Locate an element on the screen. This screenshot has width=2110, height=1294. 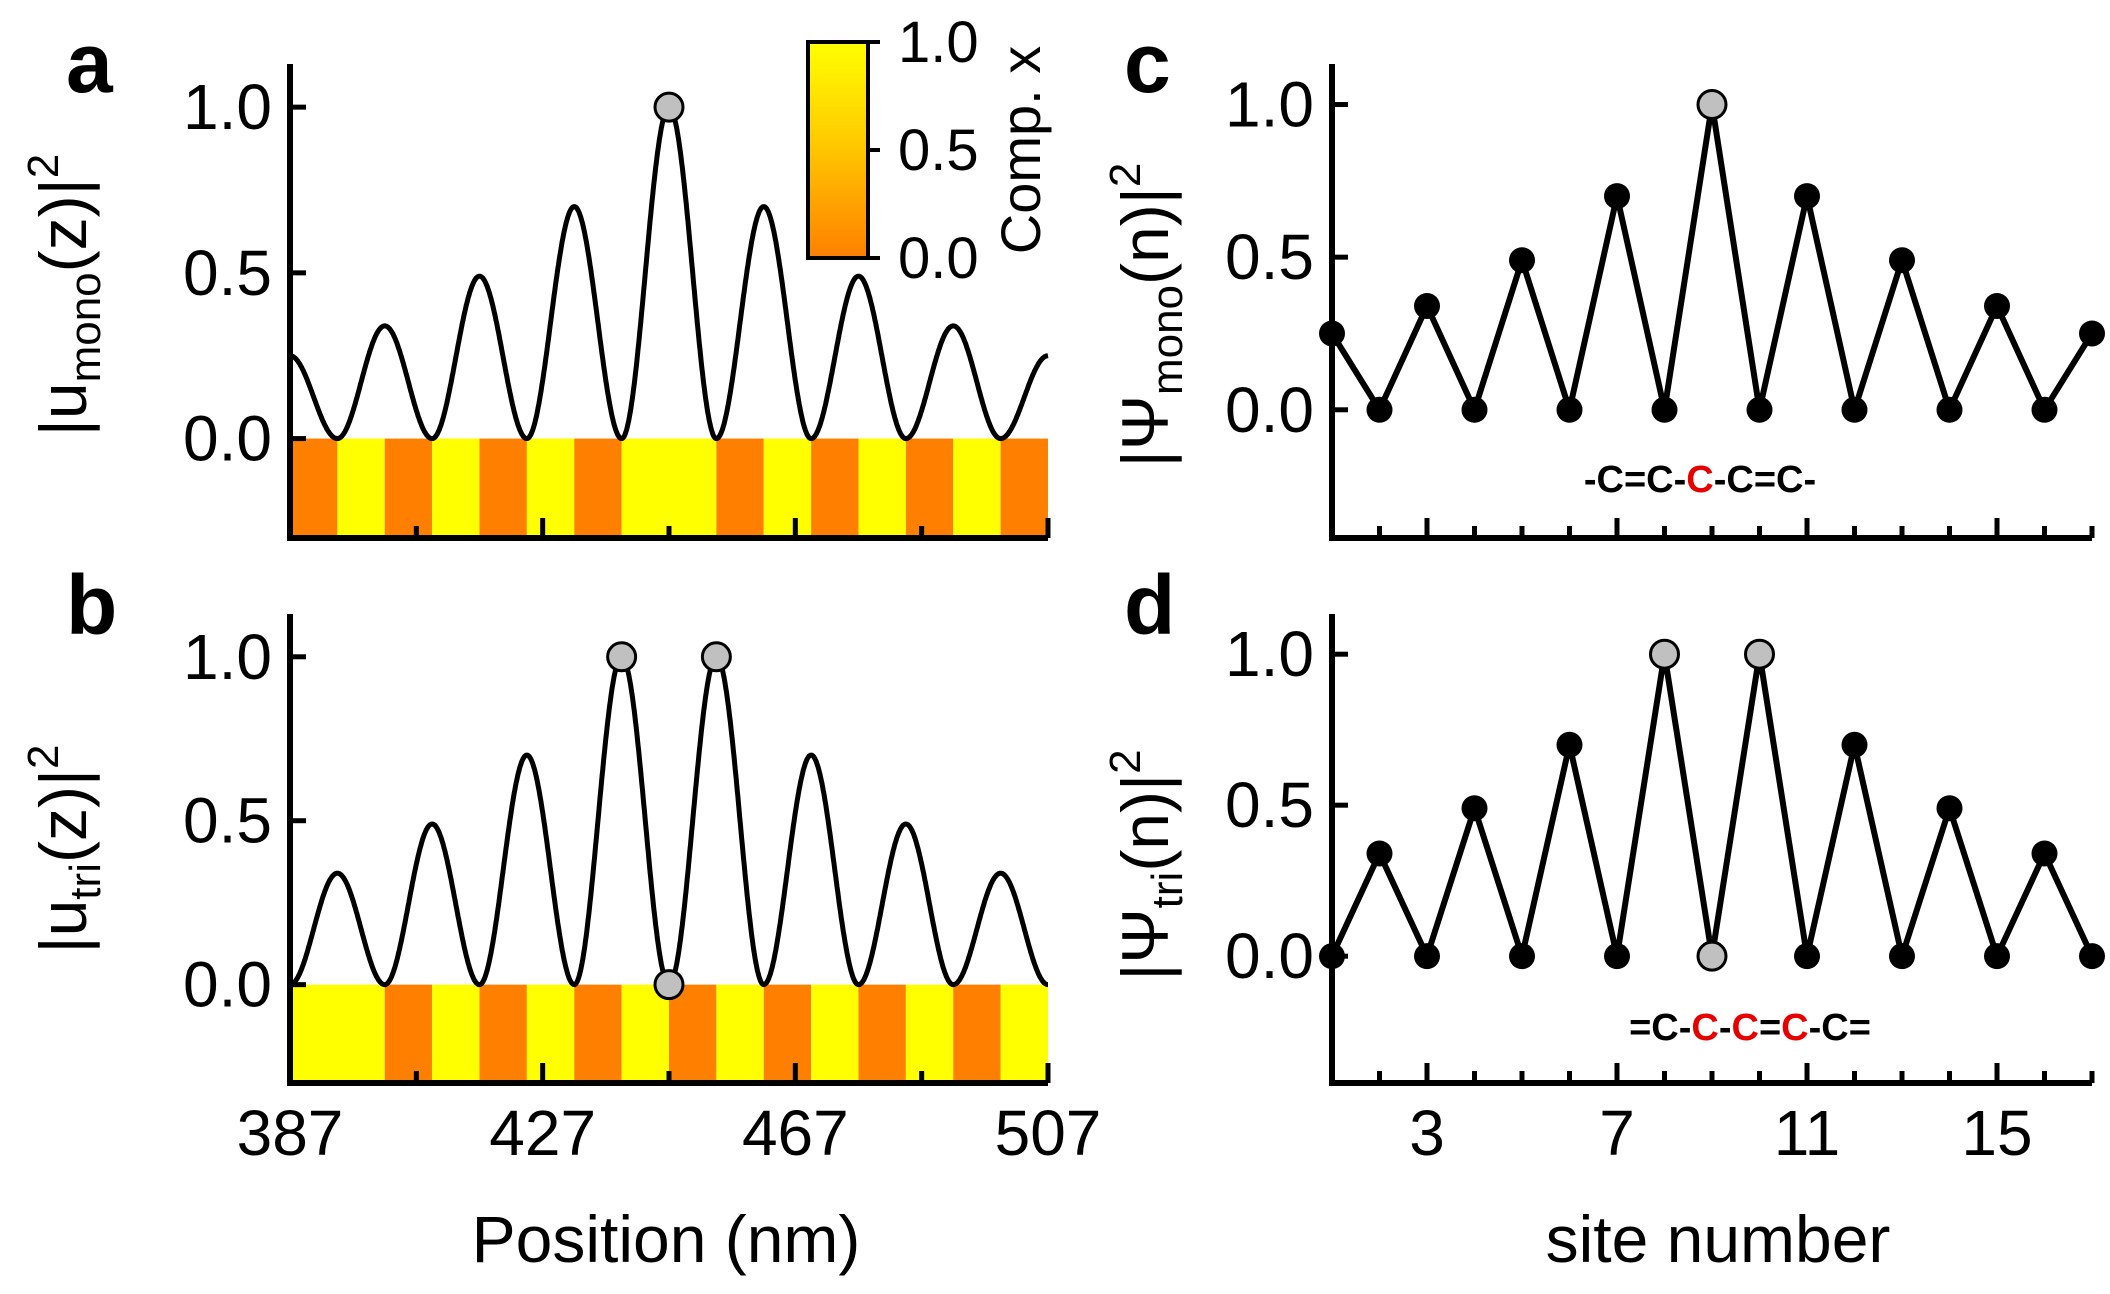
panel-d-molecule: =C-C-C=C-C= is located at coordinates (1750, 1028).